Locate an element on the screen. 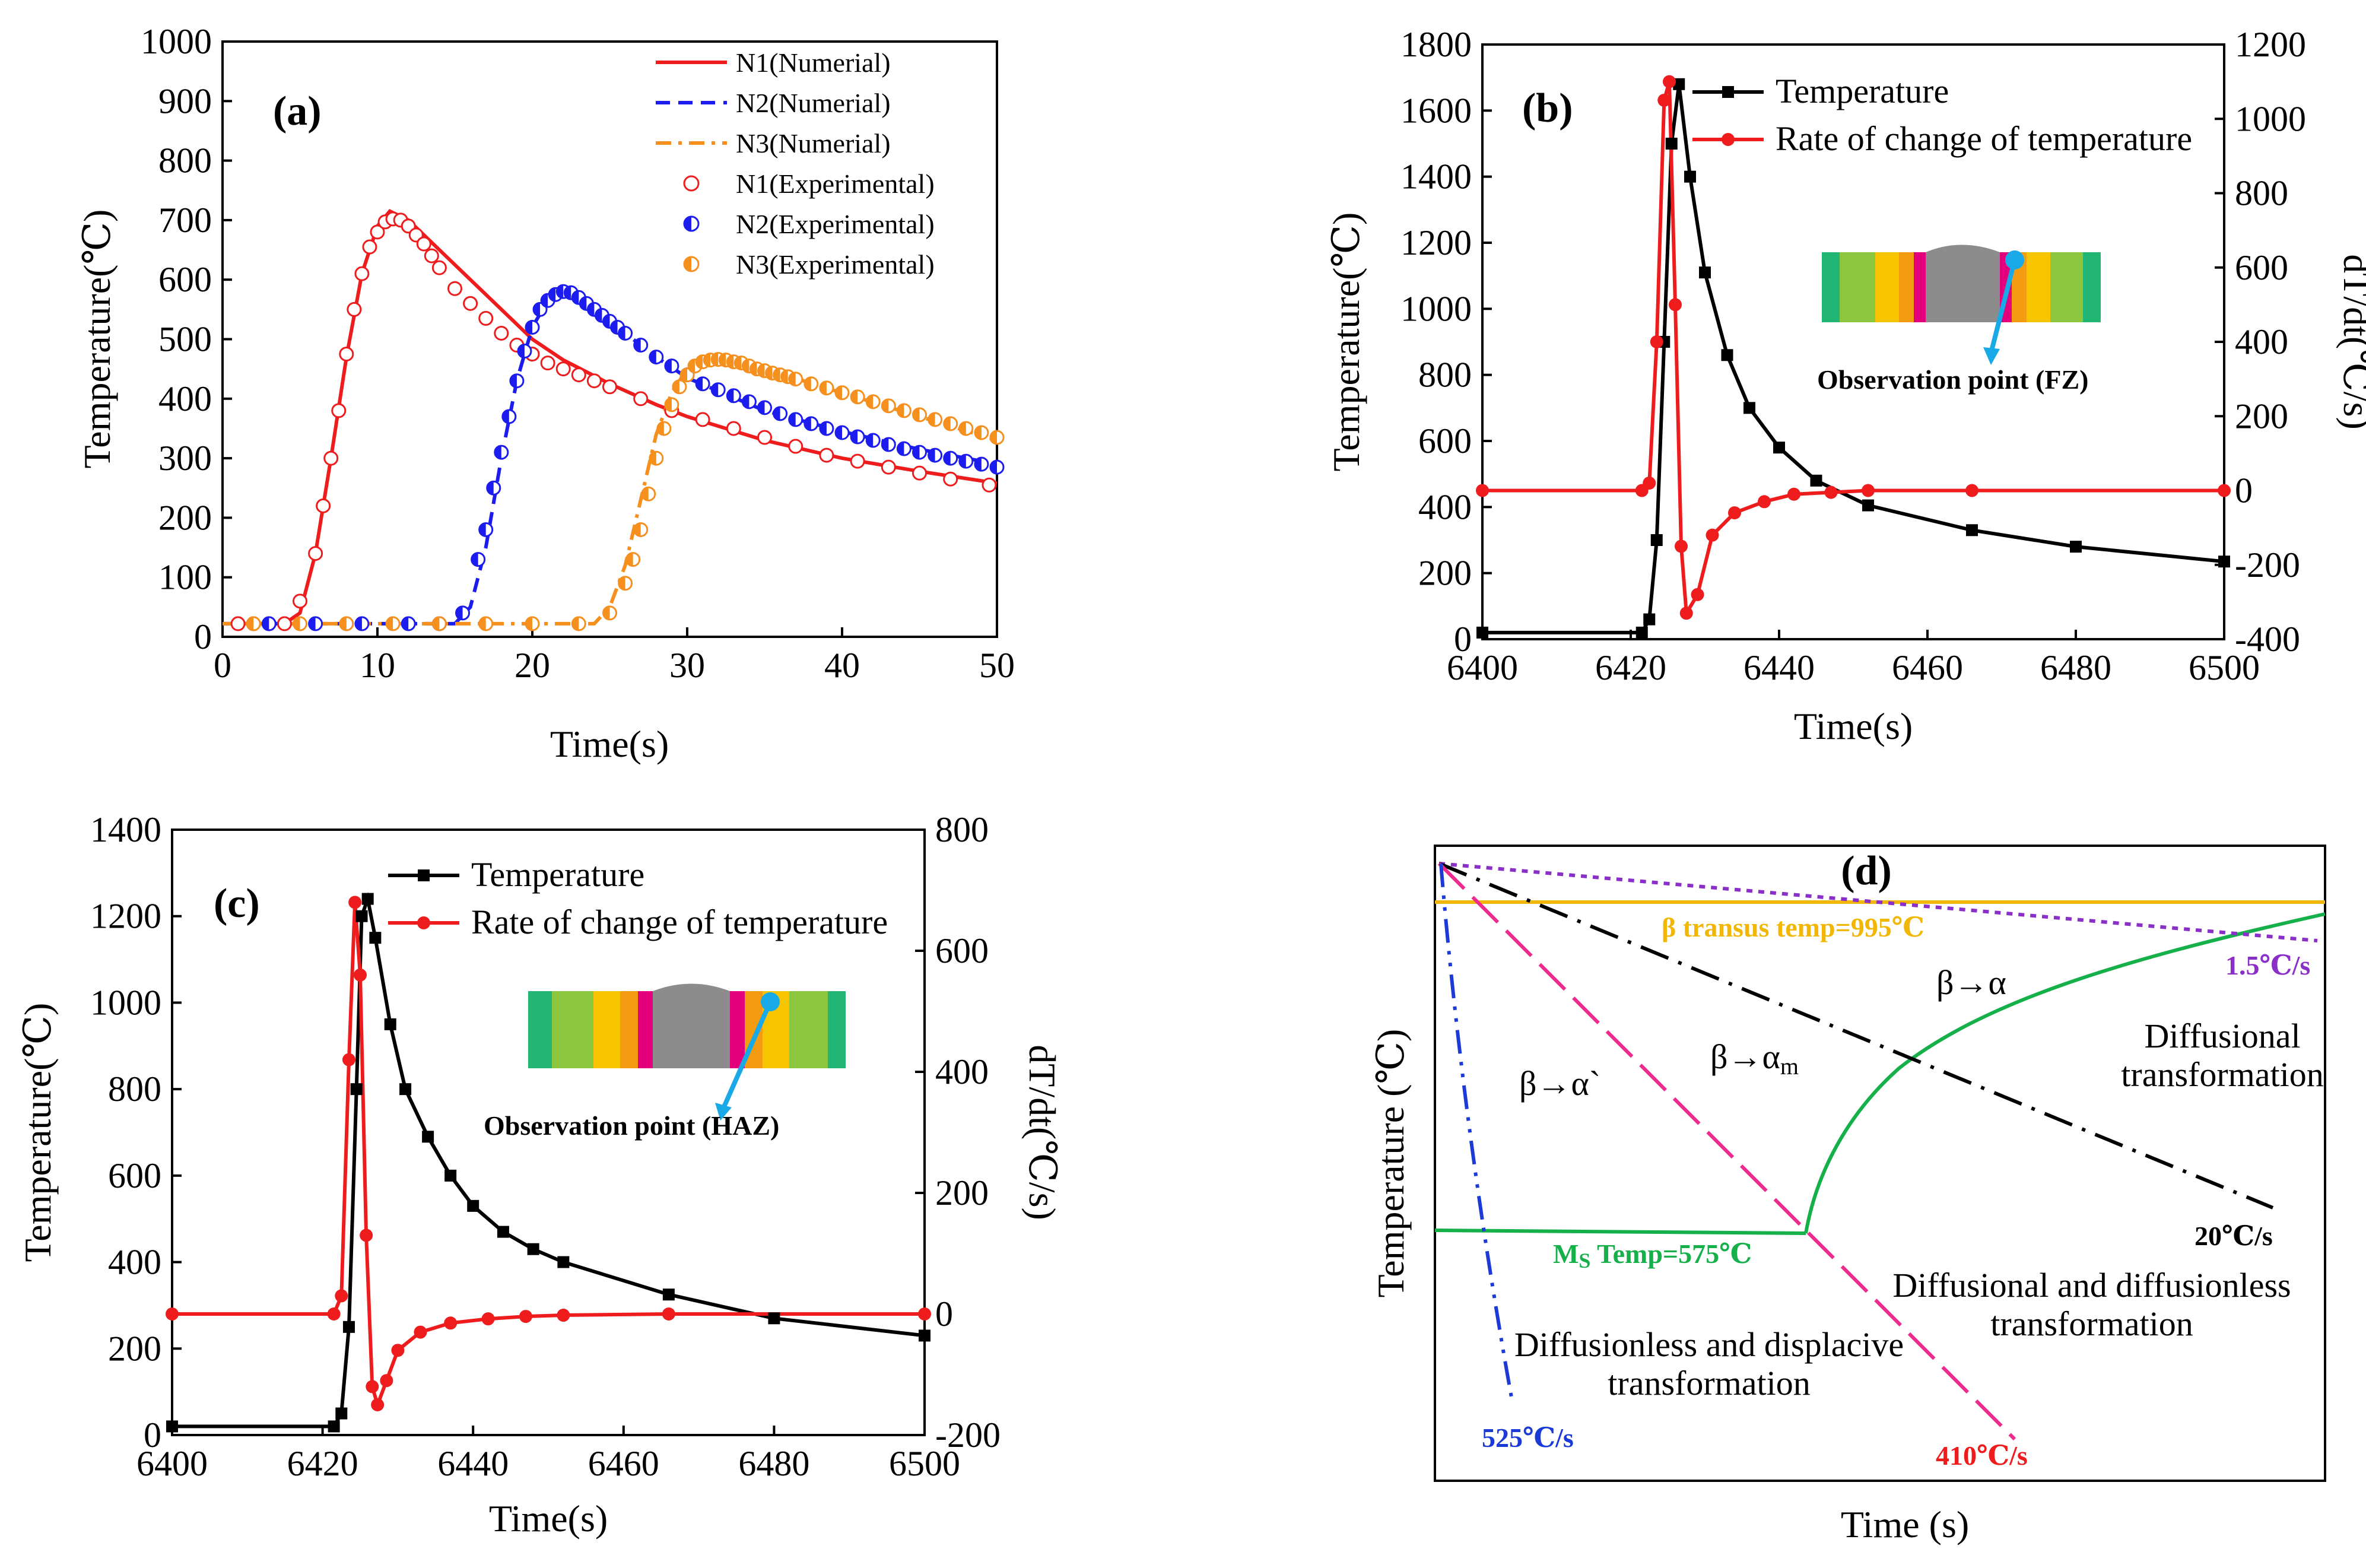 This screenshot has width=2366, height=1568. chart-a-ytick-label: 800 is located at coordinates (185, 160).